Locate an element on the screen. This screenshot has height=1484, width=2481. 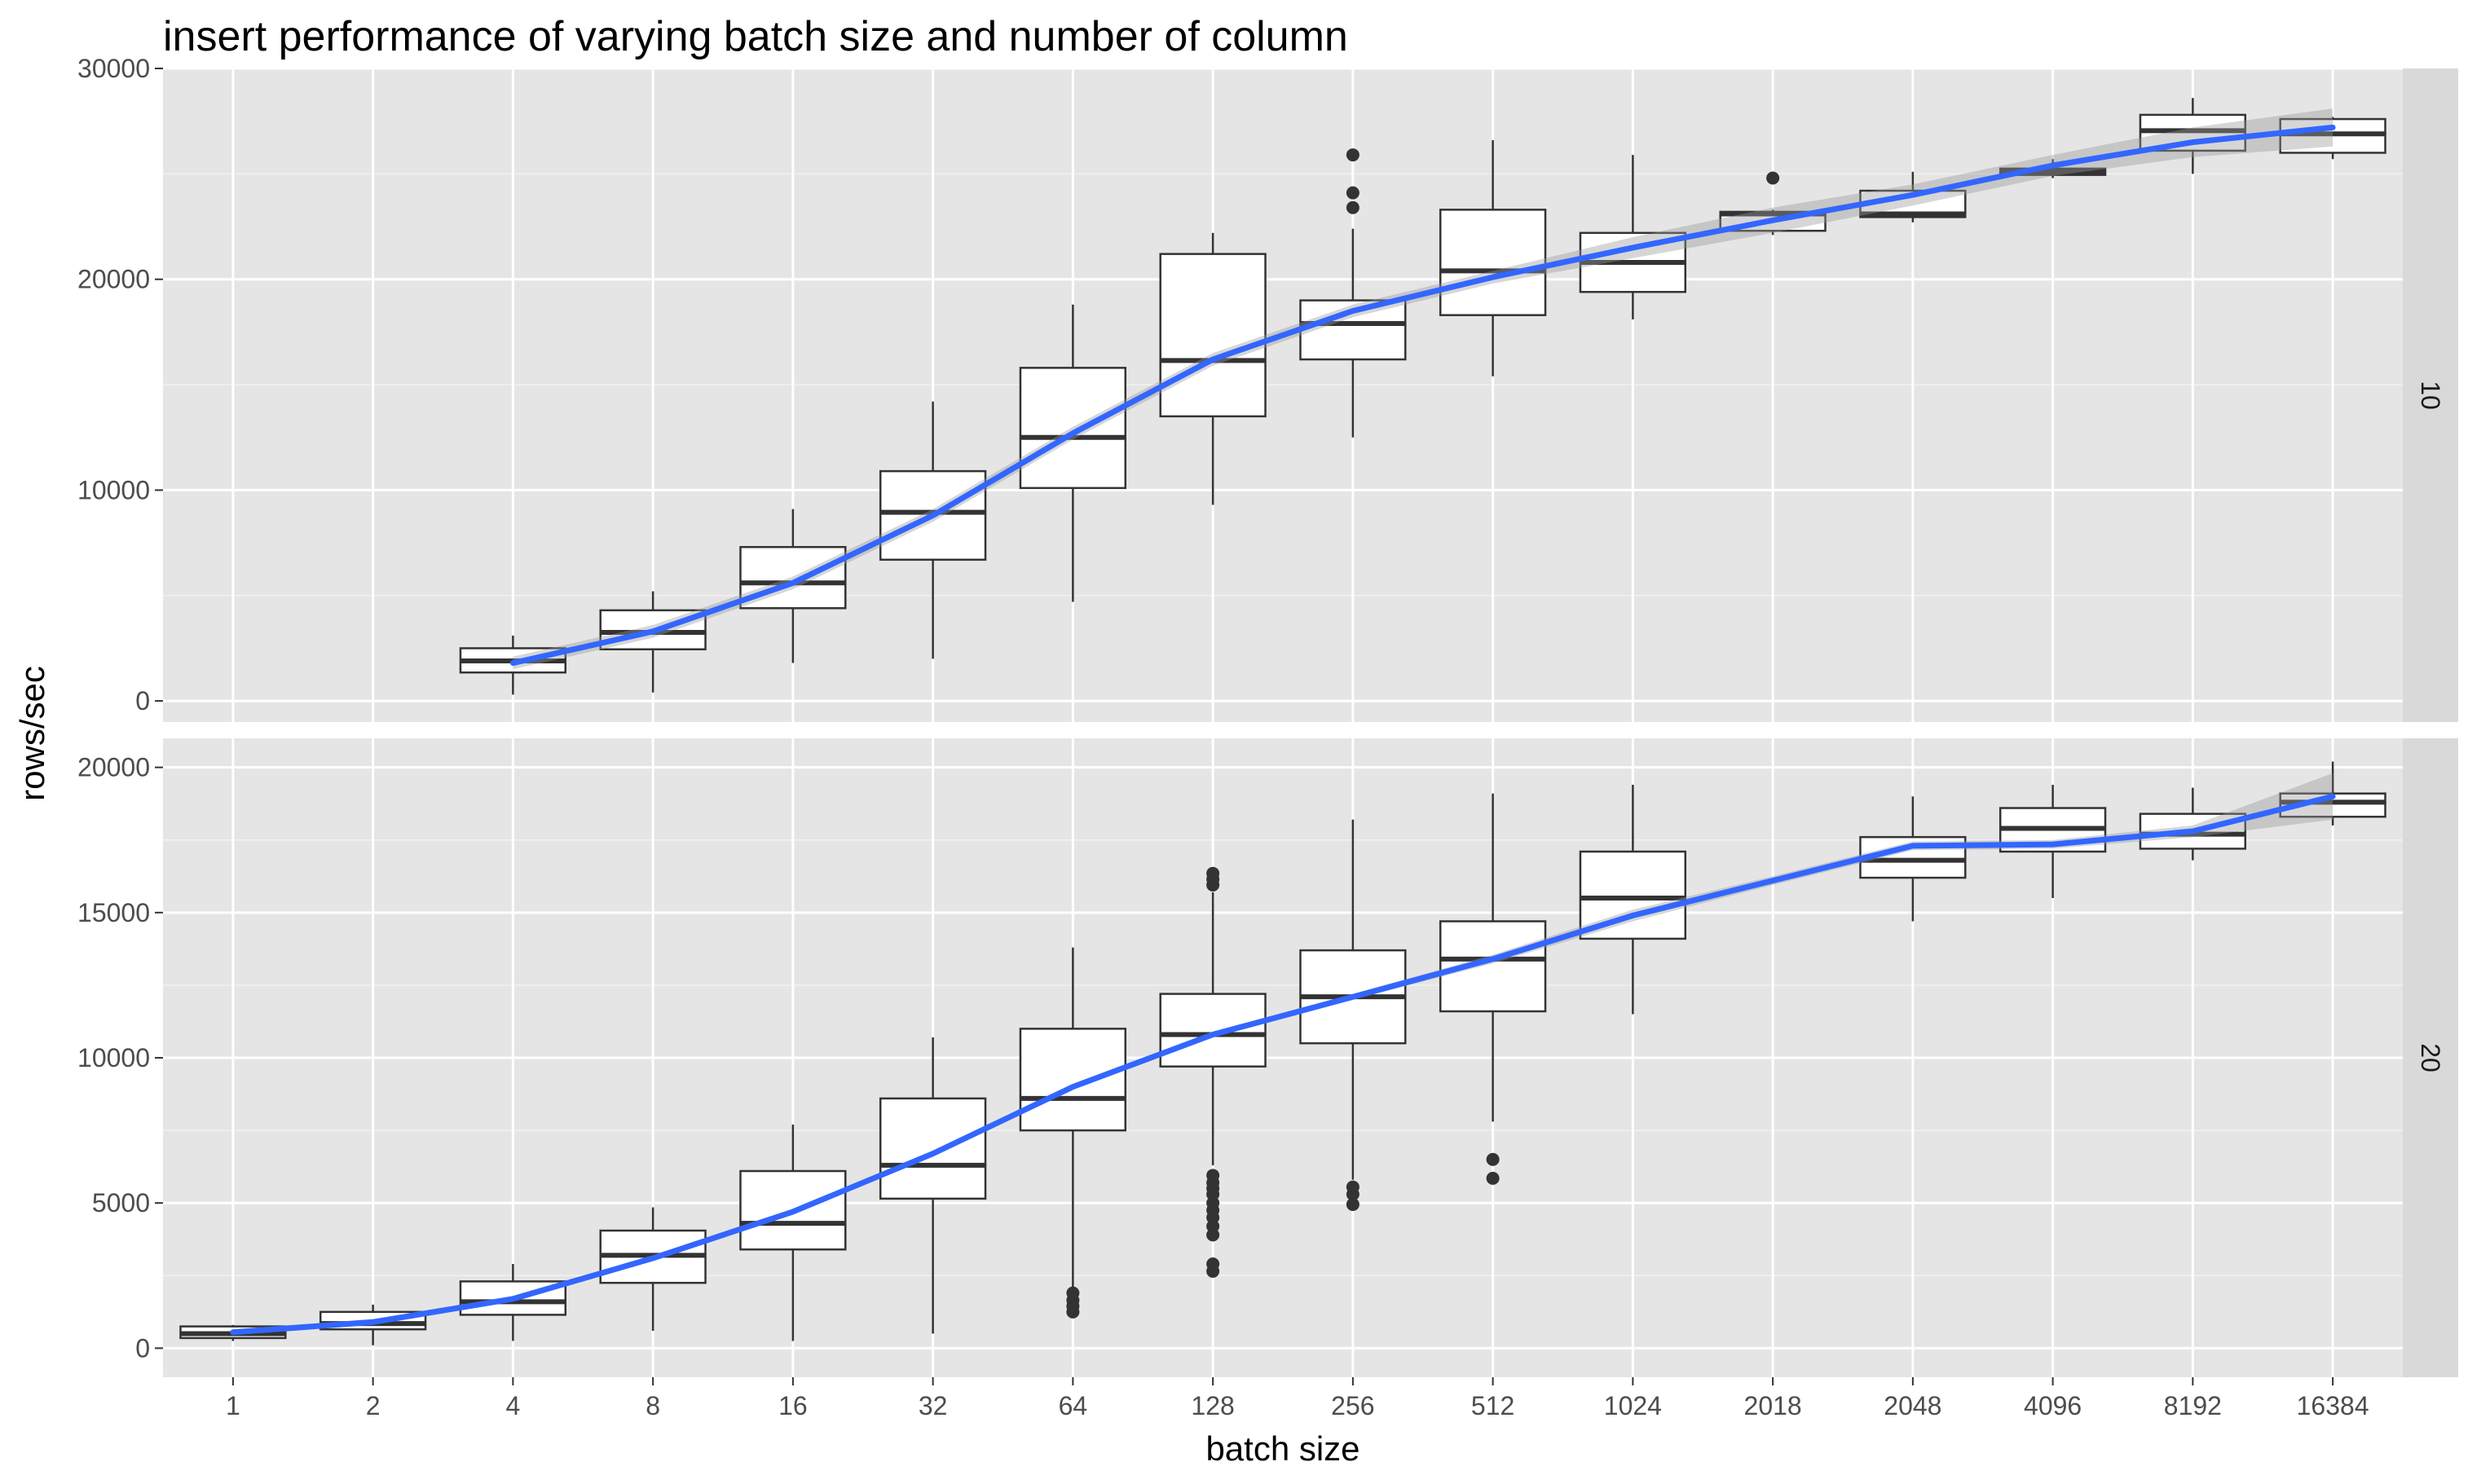
x-tick-label: 128 is located at coordinates (1212, 1405).